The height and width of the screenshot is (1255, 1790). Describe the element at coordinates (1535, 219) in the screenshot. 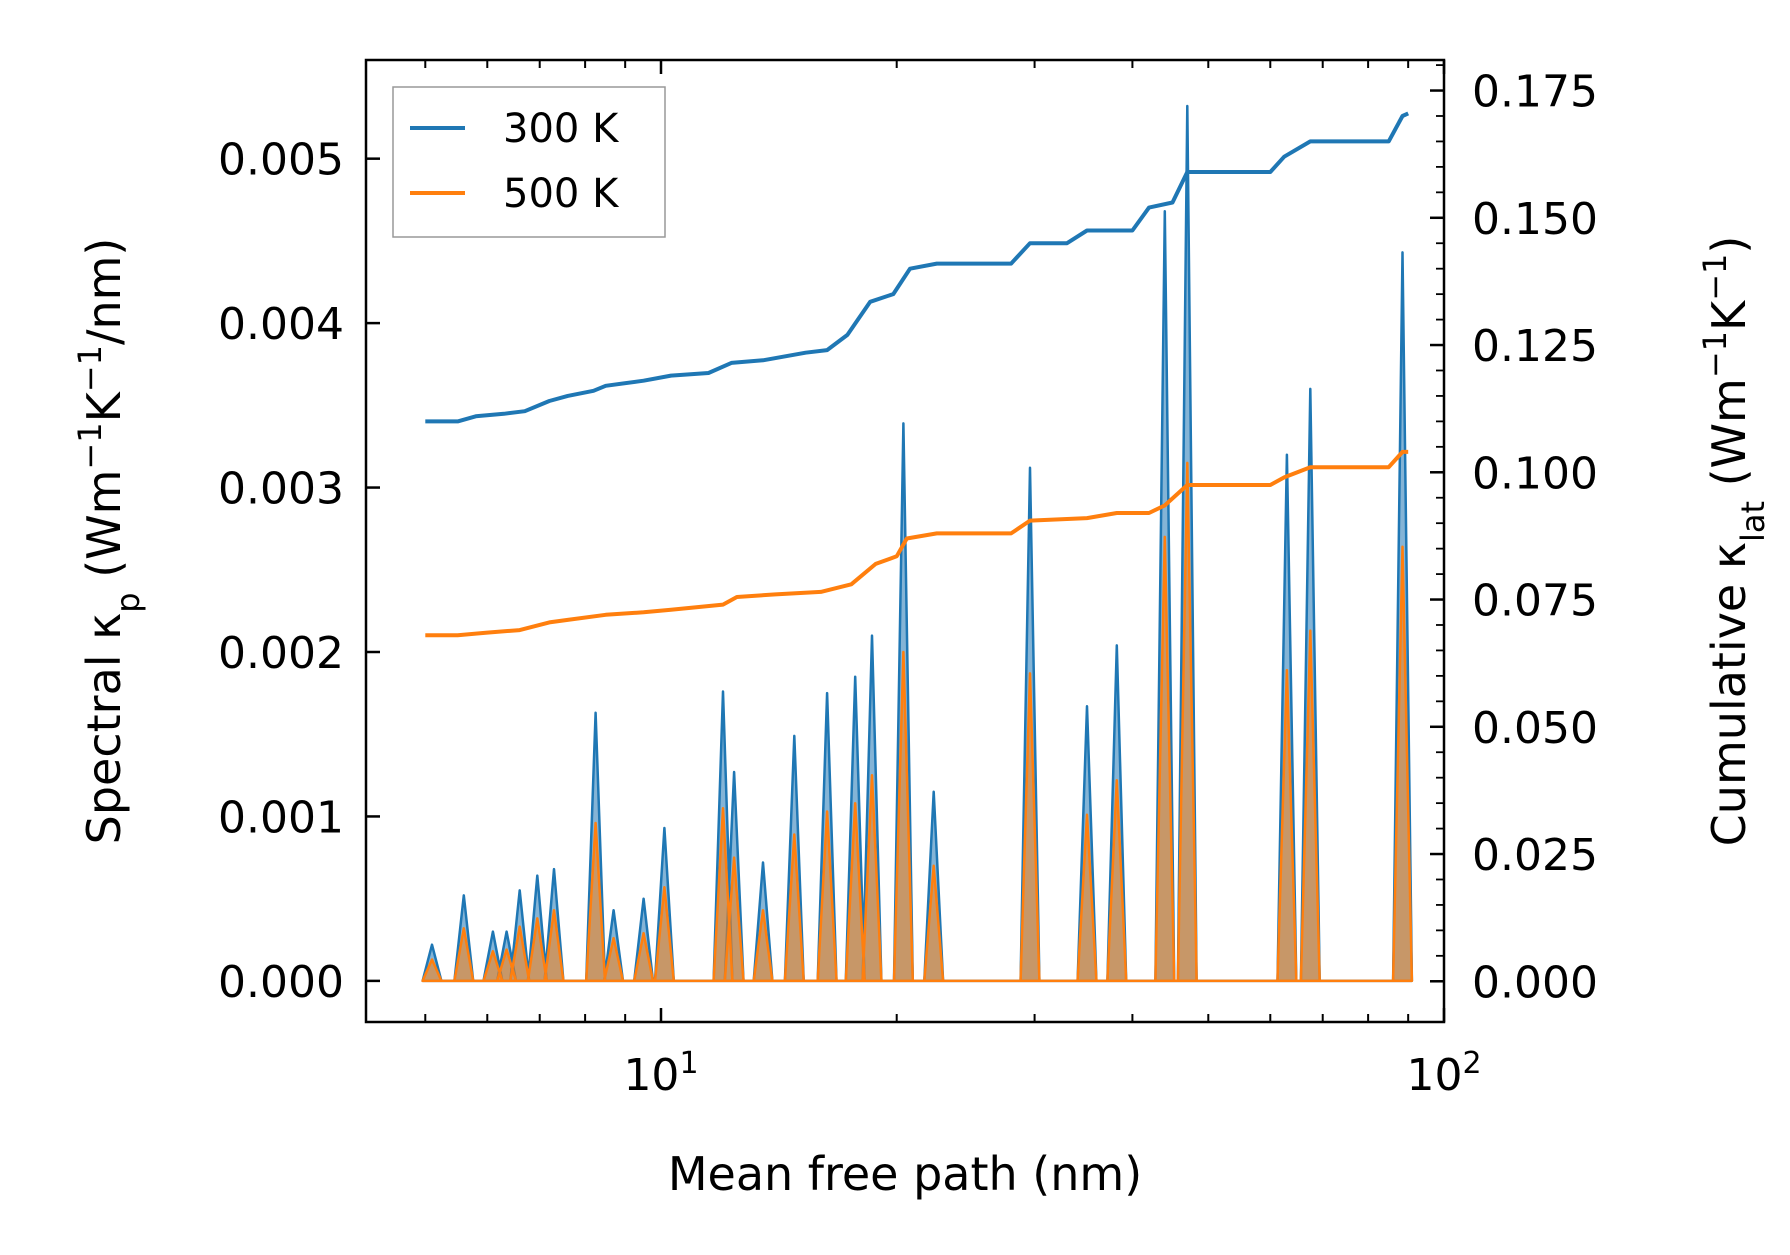

I see `y-right-tick-label: 0.150` at that location.